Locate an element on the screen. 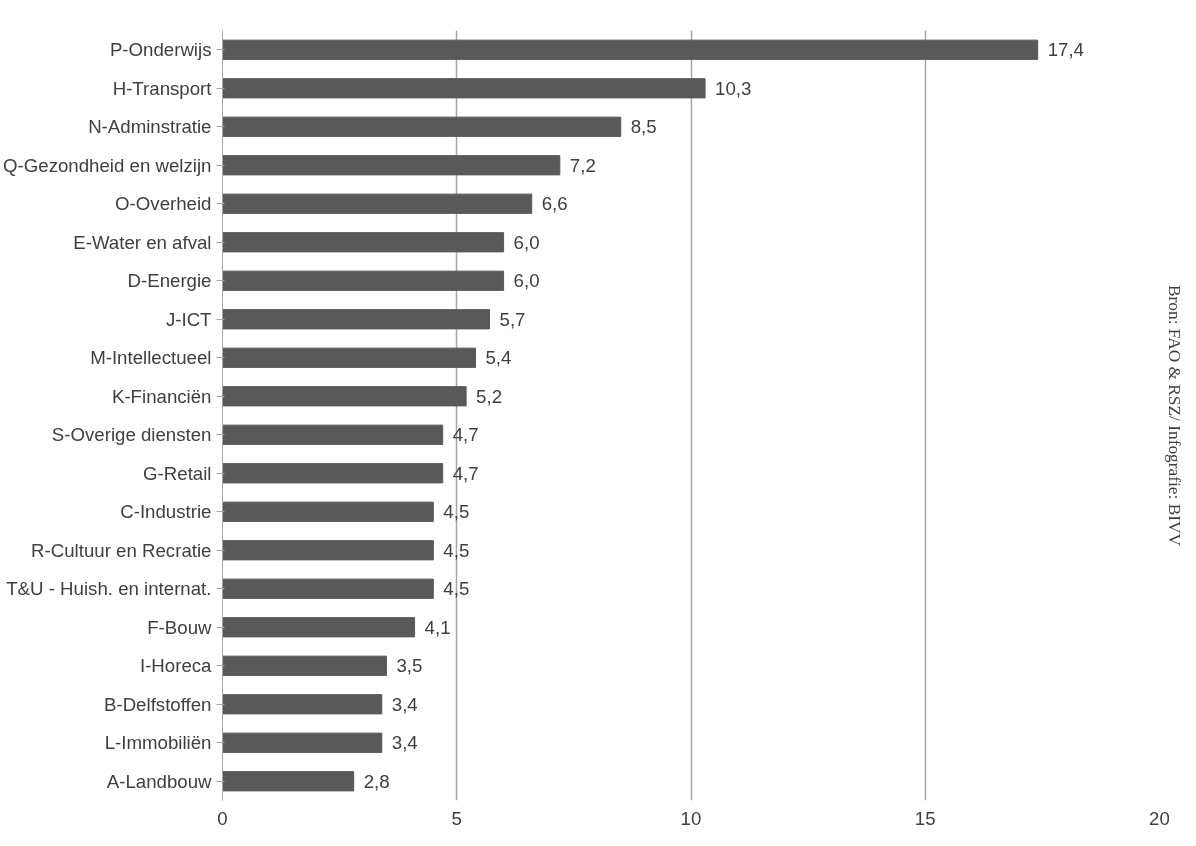 The height and width of the screenshot is (846, 1196). y-tick-label: I-Horeca is located at coordinates (176, 666).